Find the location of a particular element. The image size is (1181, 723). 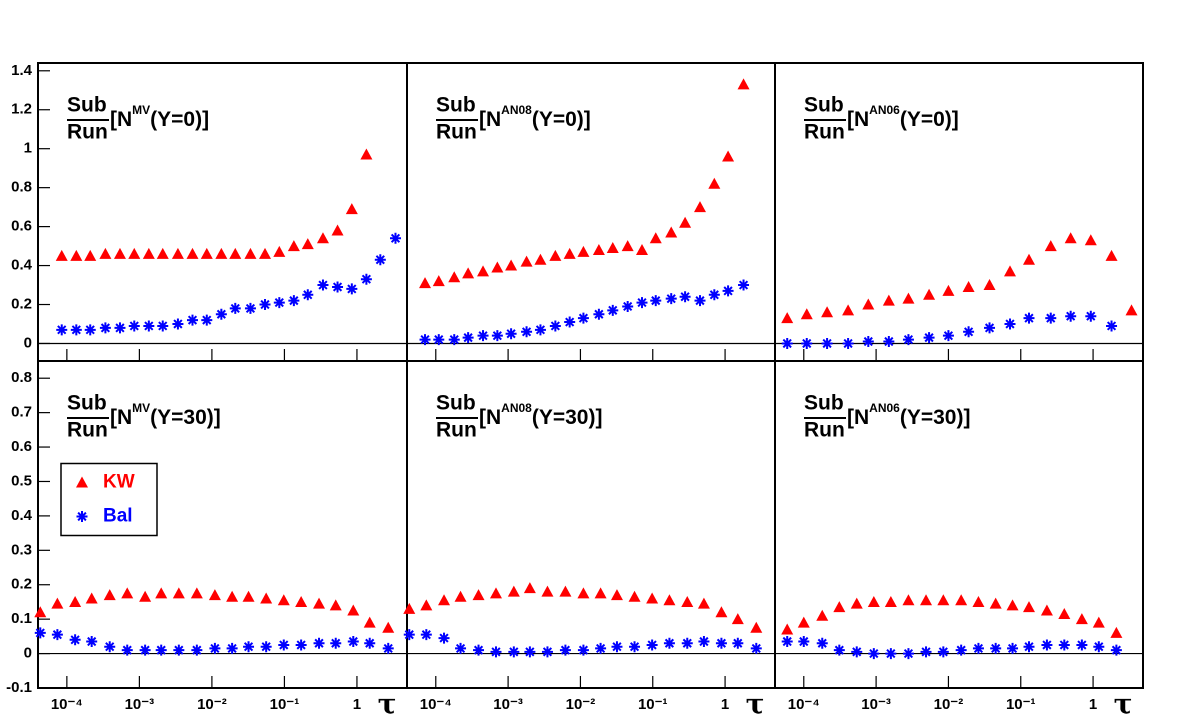

panel: Sub Run[NAN08(Y=0)] is located at coordinates (591, 212).